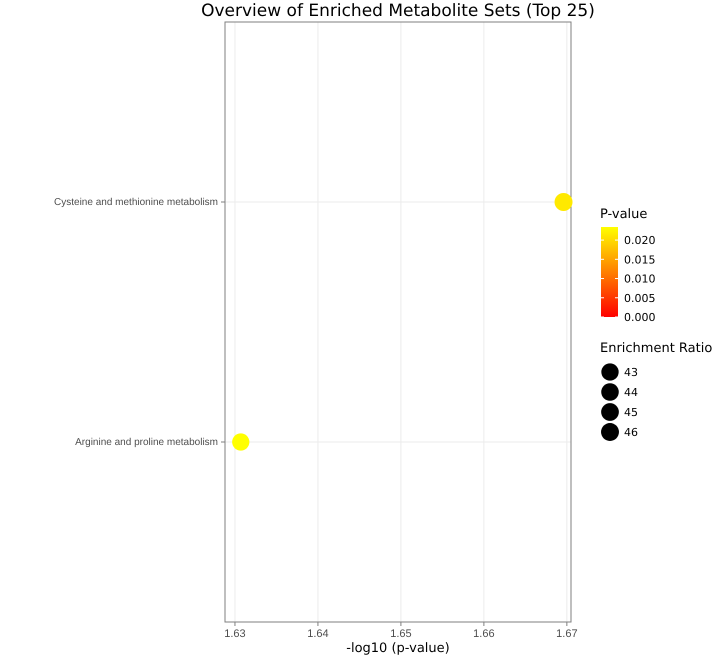  I want to click on color-bar-label: 0.020, so click(640, 241).